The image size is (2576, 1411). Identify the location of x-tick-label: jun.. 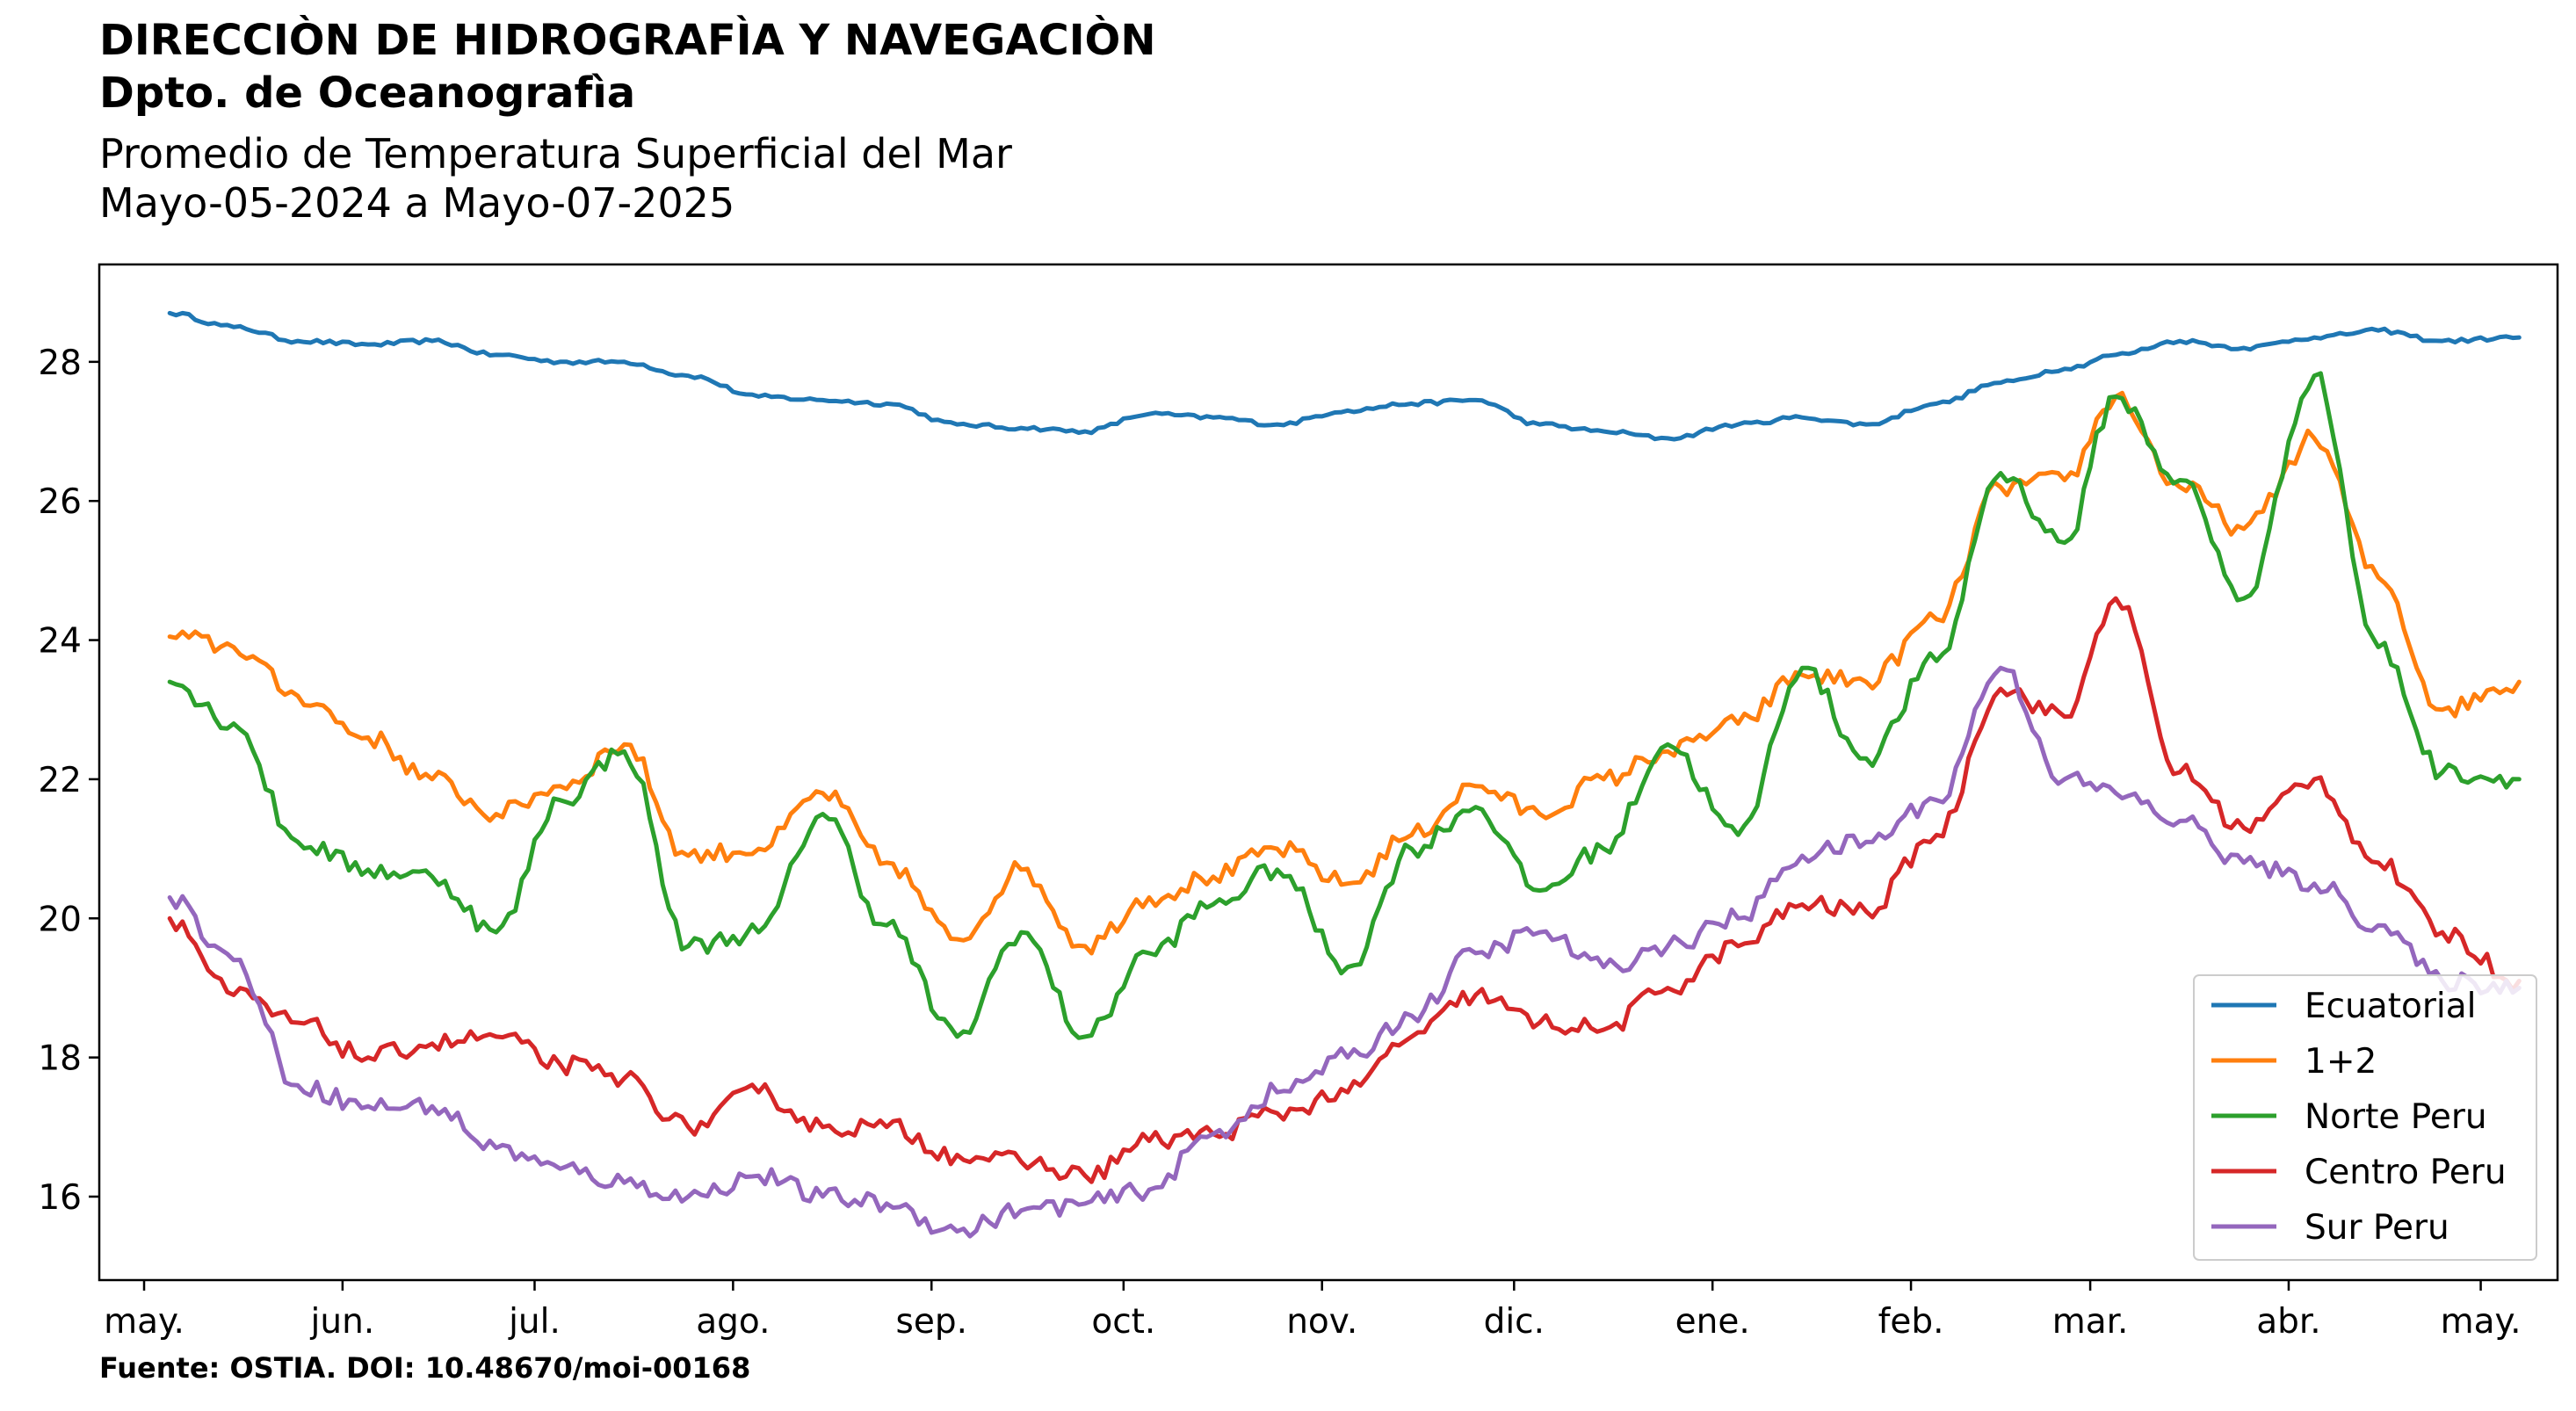
(342, 1322).